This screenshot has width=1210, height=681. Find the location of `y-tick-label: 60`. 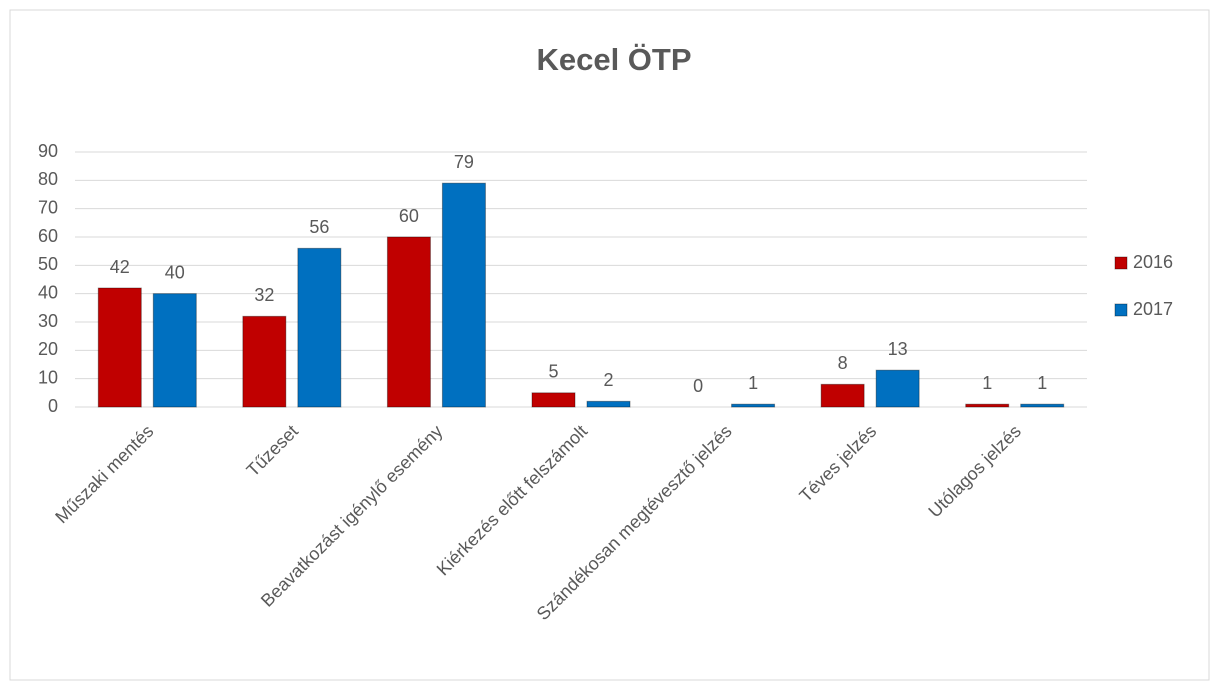

y-tick-label: 60 is located at coordinates (48, 236).